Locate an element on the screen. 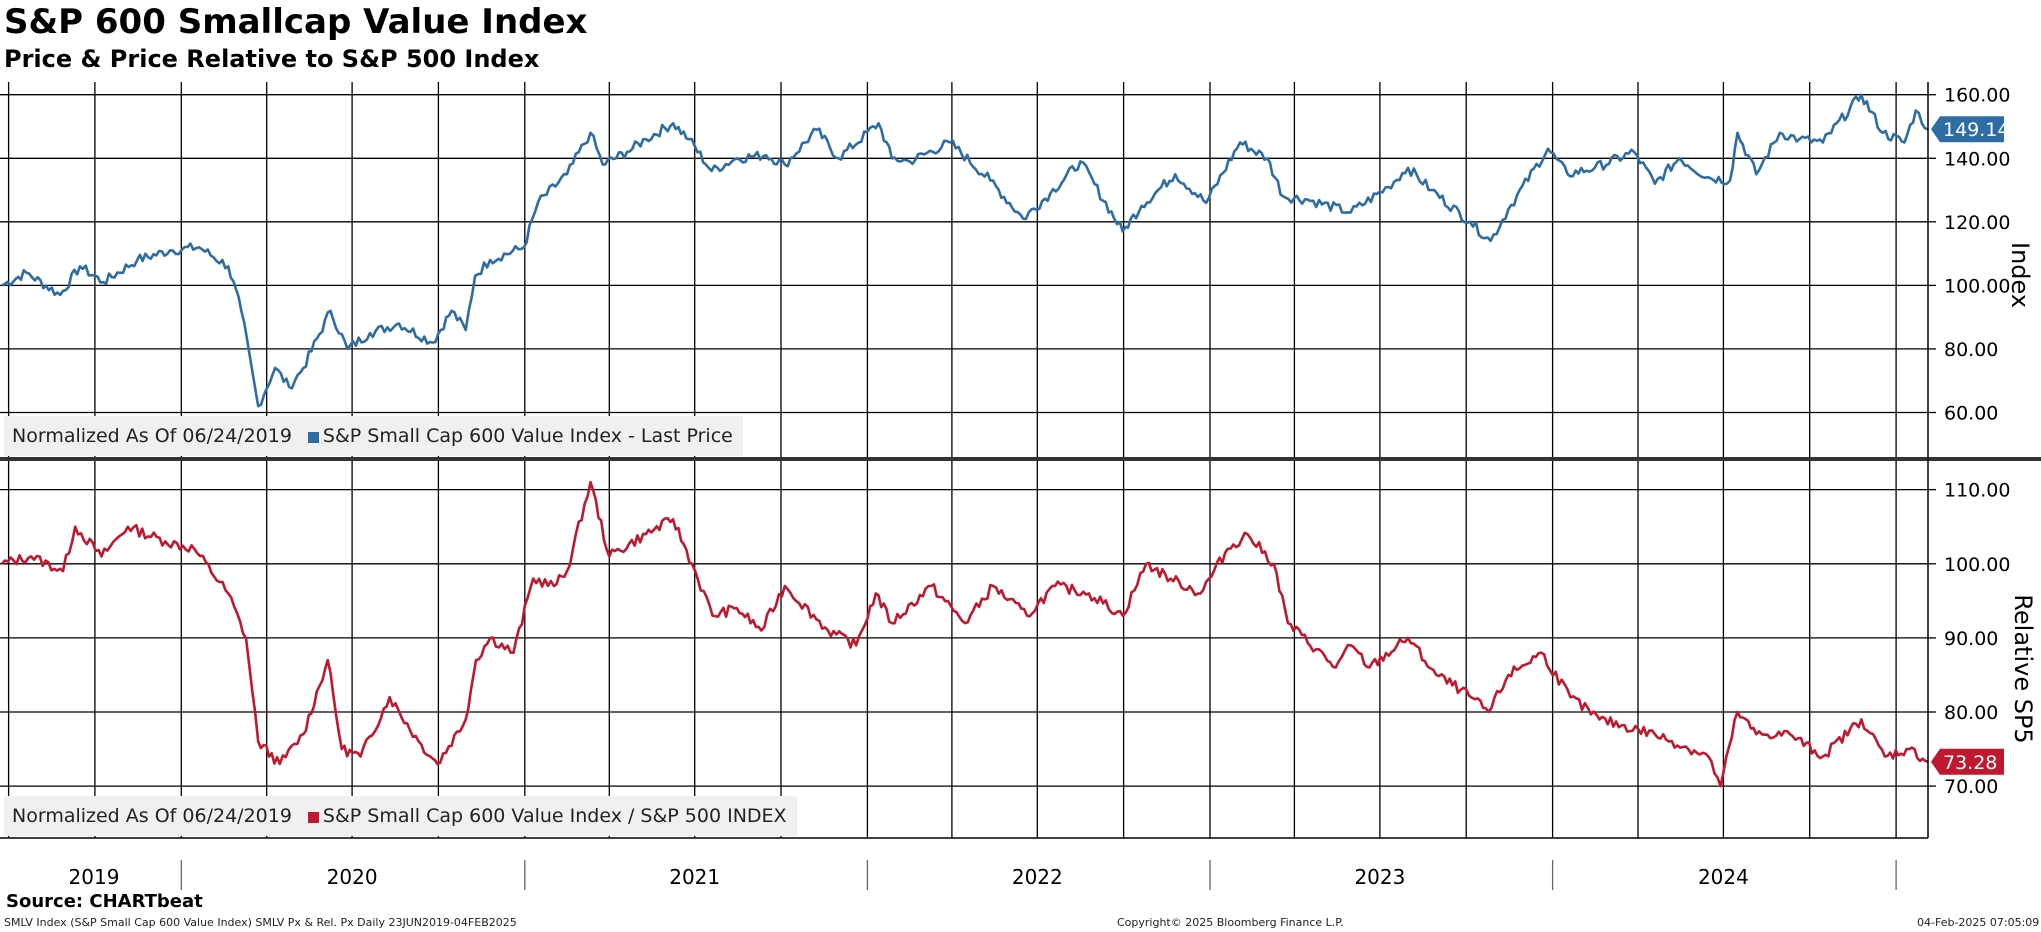  source-note: Source: CHARTbeat is located at coordinates (104, 901).